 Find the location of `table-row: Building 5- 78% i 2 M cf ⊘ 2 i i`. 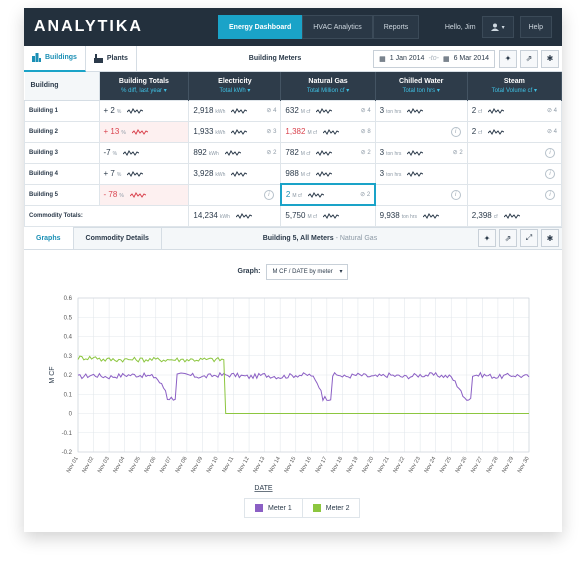

table-row: Building 5- 78% i 2 M cf ⊘ 2 i i is located at coordinates (293, 194).